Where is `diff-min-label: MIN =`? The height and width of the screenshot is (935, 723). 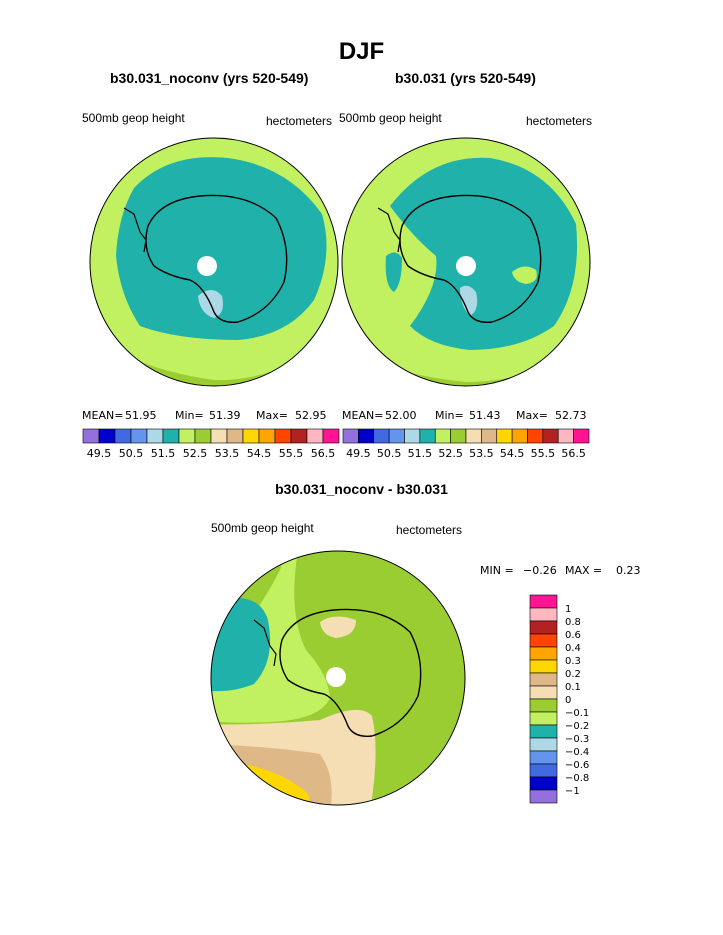
diff-min-label: MIN = is located at coordinates (497, 570).